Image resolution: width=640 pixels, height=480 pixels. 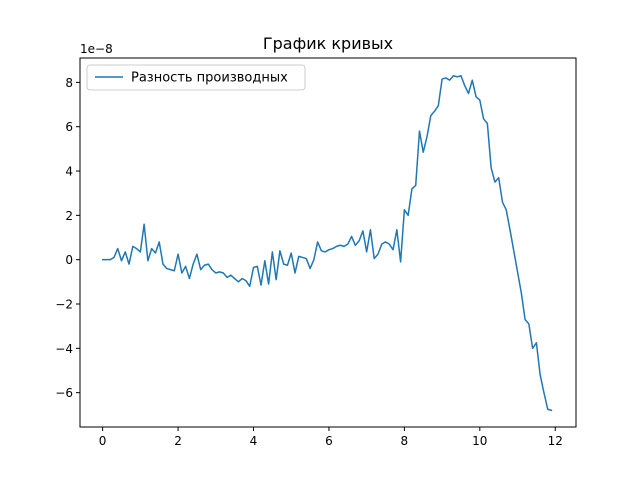 What do you see at coordinates (329, 441) in the screenshot?
I see `x-tick-label: 6` at bounding box center [329, 441].